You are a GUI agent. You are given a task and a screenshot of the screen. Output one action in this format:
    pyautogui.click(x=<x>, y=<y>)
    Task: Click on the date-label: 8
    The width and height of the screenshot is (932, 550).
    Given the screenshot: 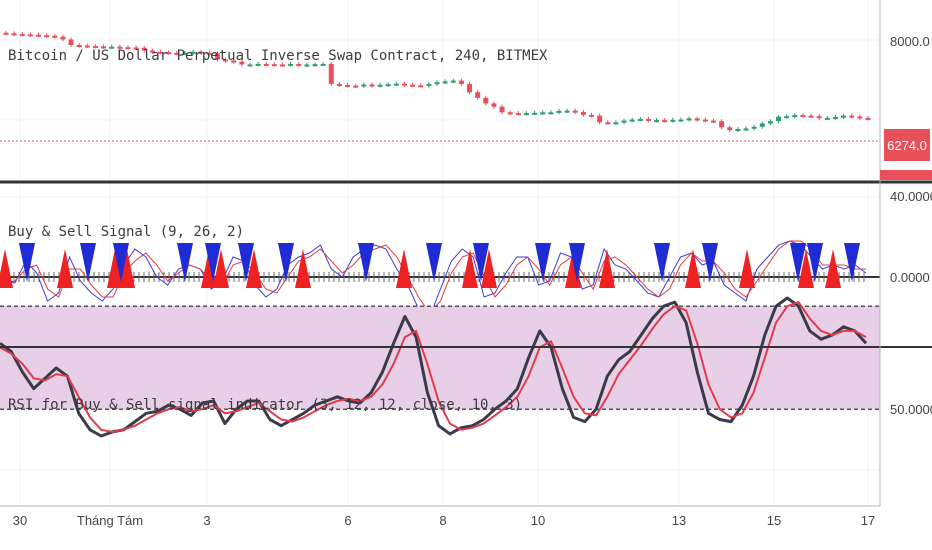 What is the action you would take?
    pyautogui.click(x=443, y=520)
    